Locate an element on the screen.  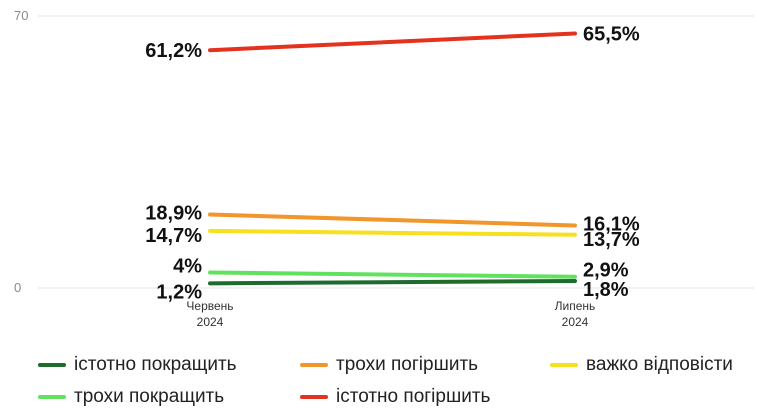
legend-item: істотно погіршить is located at coordinates (425, 397).